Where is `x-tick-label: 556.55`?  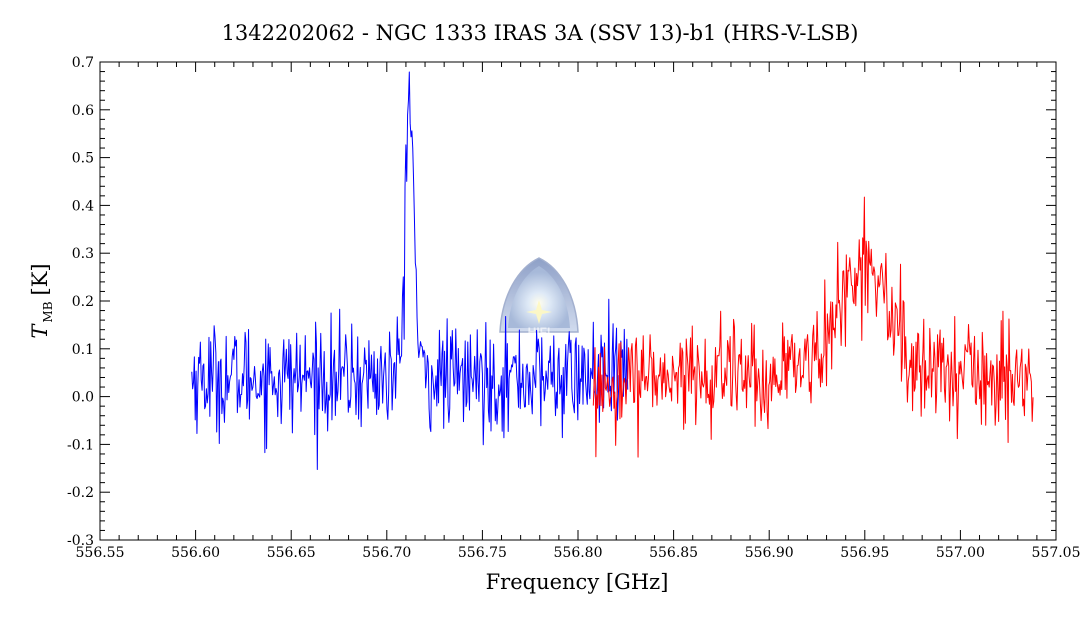
x-tick-label: 556.55 is located at coordinates (100, 553).